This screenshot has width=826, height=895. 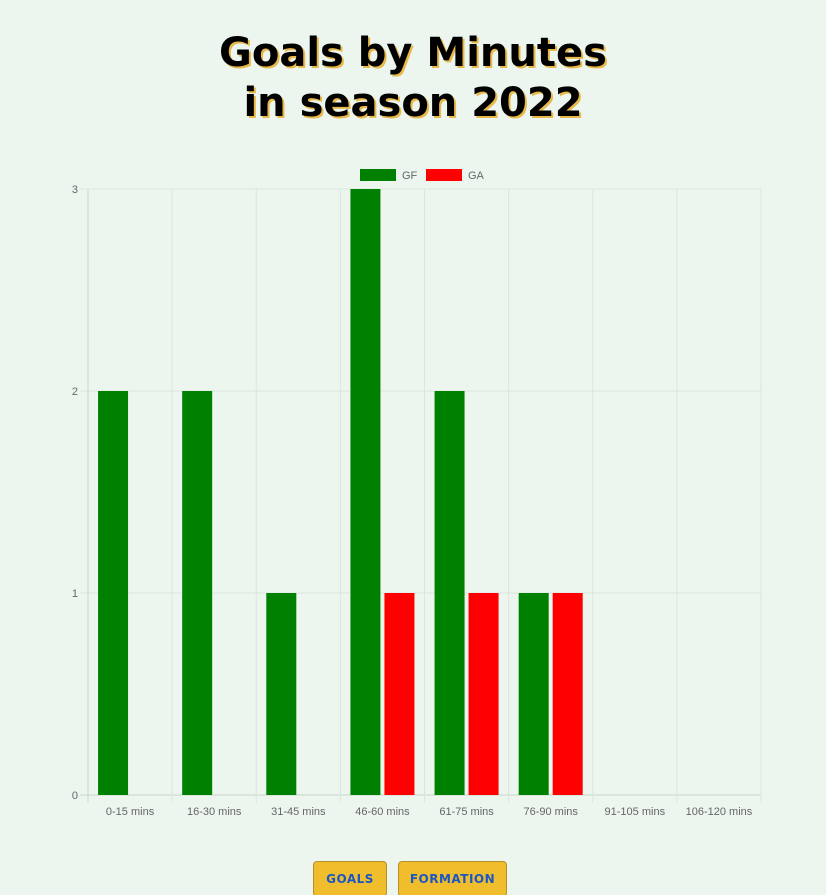 I want to click on x-tick-label: 61-75 mins, so click(x=466, y=812).